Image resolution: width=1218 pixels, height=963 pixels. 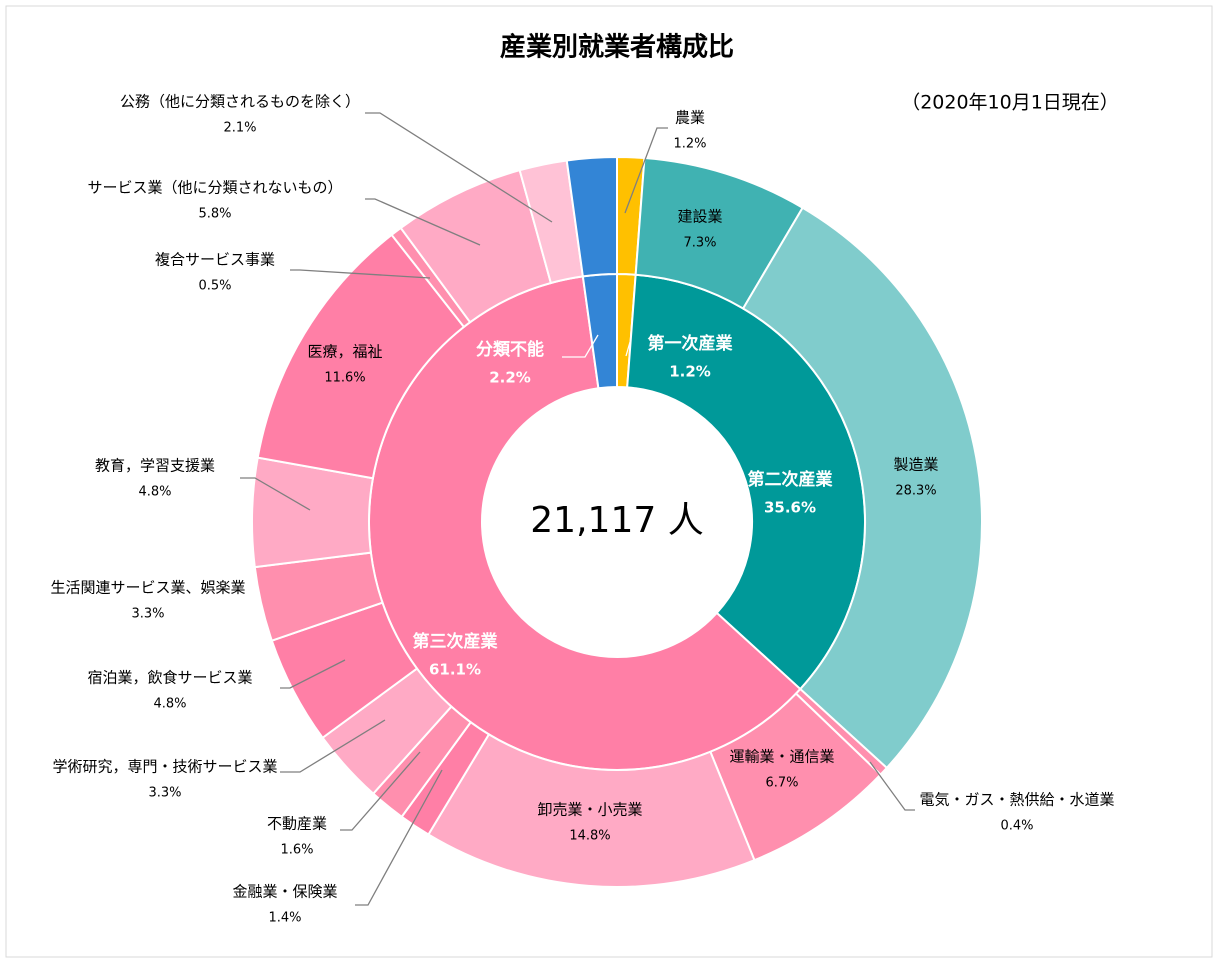 What do you see at coordinates (617, 47) in the screenshot?
I see `chart-title: 産業別就業者構成比` at bounding box center [617, 47].